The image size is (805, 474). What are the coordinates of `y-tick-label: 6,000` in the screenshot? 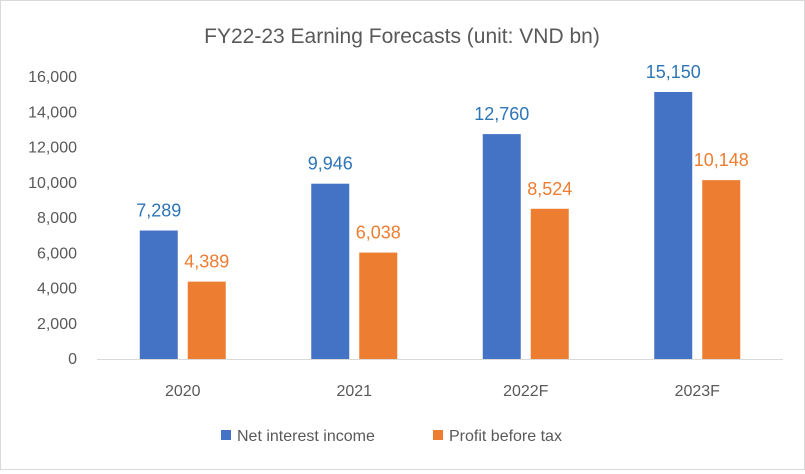 It's located at (57, 253).